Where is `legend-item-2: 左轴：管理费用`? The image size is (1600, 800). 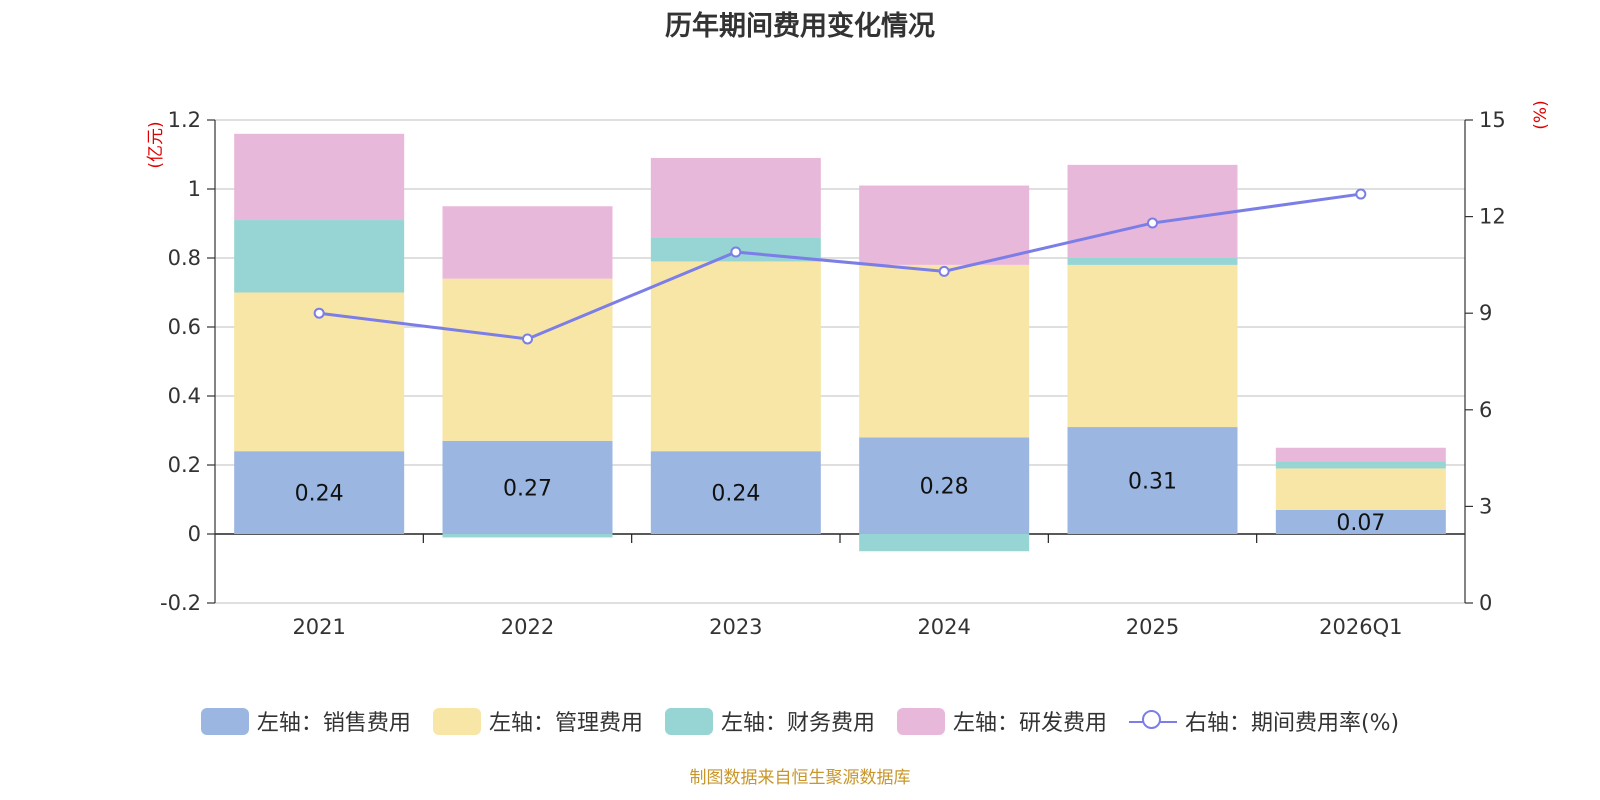 legend-item-2: 左轴：管理费用 is located at coordinates (537, 721).